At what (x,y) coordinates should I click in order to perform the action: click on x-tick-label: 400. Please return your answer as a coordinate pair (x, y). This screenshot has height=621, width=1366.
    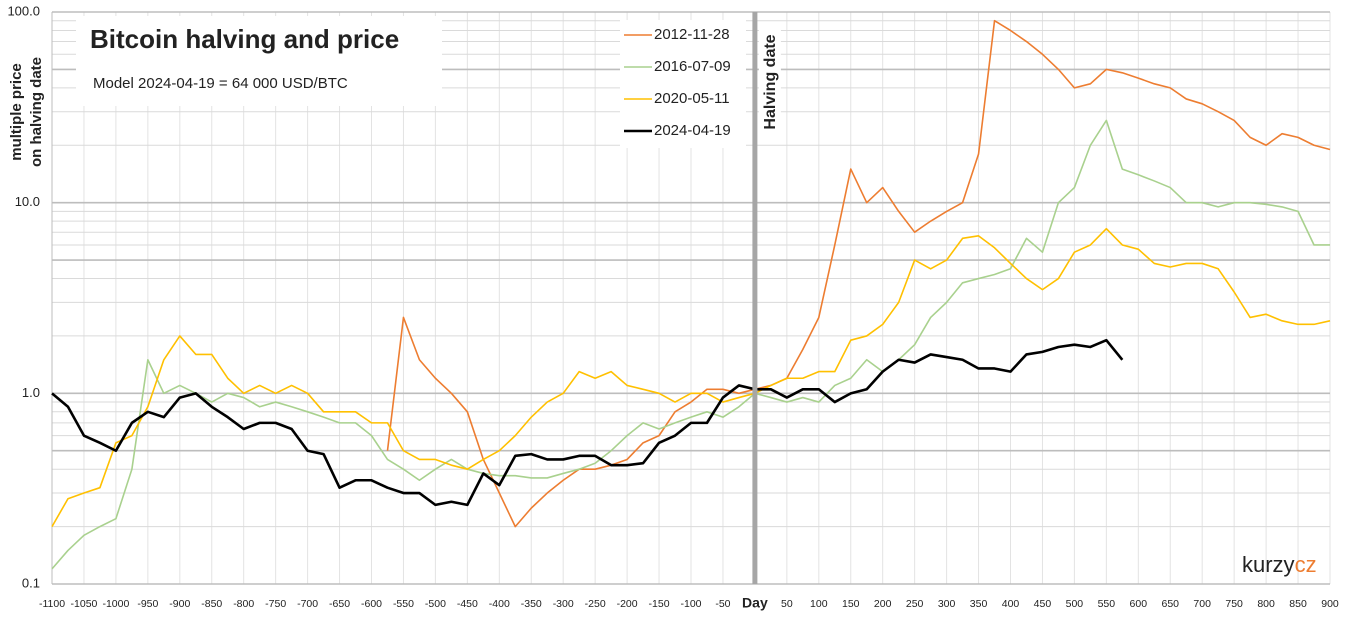
    Looking at the image, I should click on (1011, 604).